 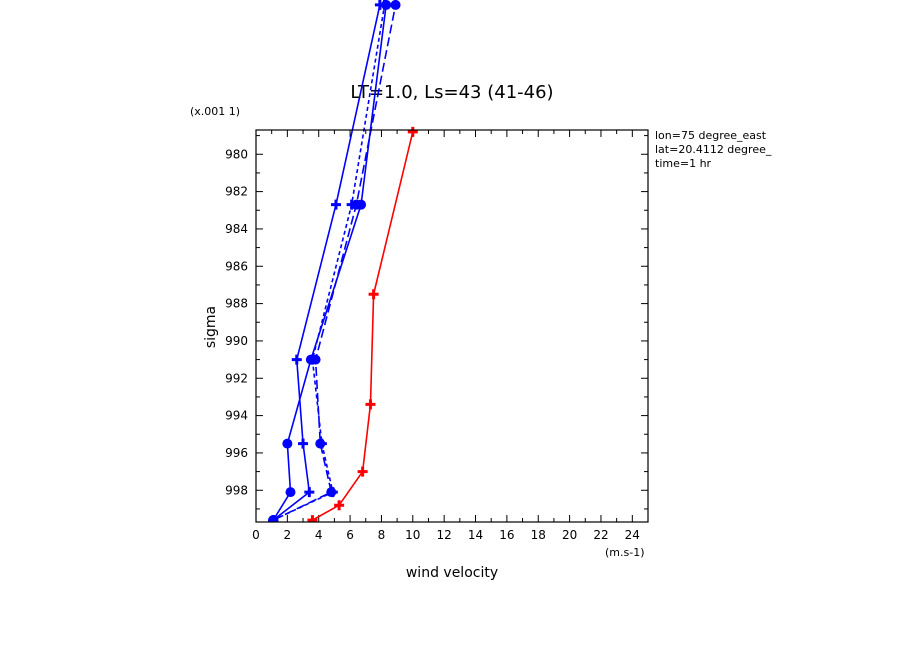 What do you see at coordinates (236, 341) in the screenshot?
I see `y-tick-label: 990` at bounding box center [236, 341].